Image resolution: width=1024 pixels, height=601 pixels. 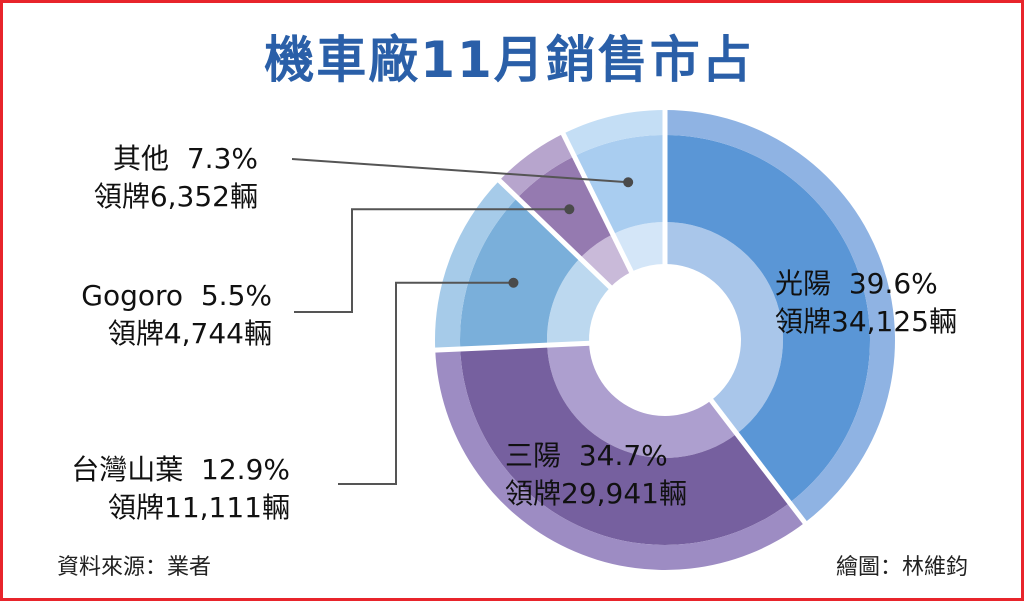 What do you see at coordinates (136, 315) in the screenshot?
I see `label-gogoro: Gogoro 5.5% 領牌4,744輛` at bounding box center [136, 315].